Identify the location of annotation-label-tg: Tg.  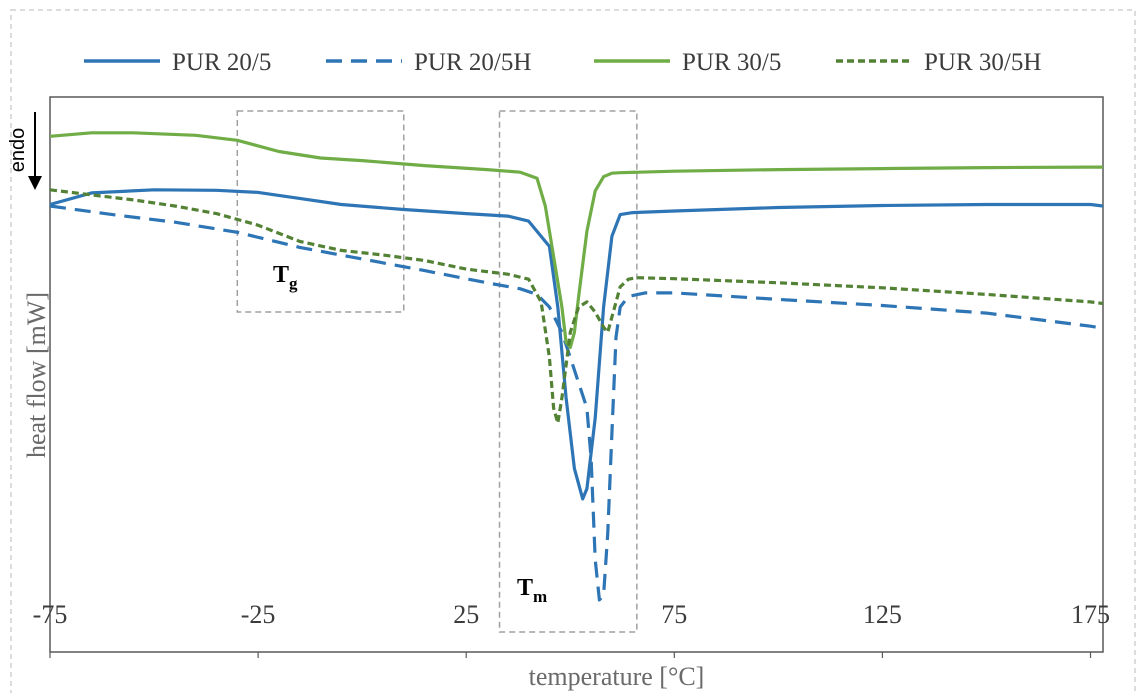
(285, 277).